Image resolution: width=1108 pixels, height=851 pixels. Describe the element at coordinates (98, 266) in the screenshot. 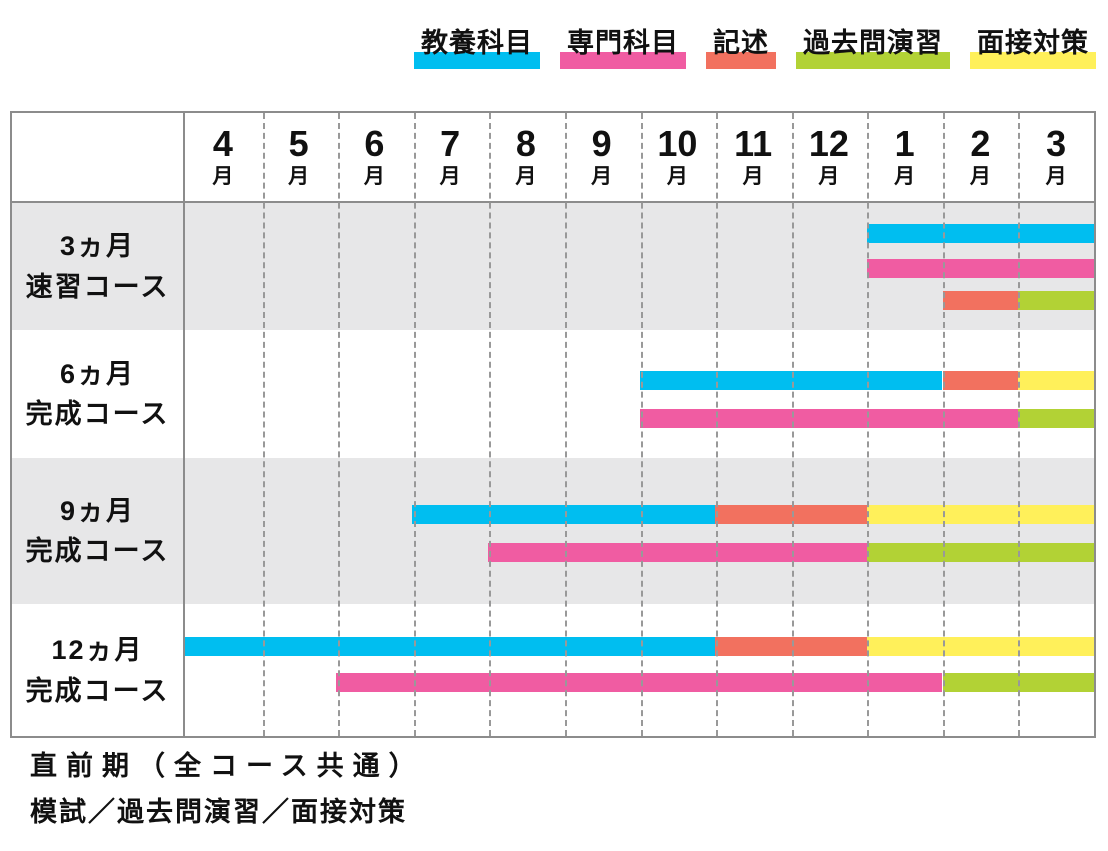

I see `course-row-label: 3ヵ月速習コース` at that location.